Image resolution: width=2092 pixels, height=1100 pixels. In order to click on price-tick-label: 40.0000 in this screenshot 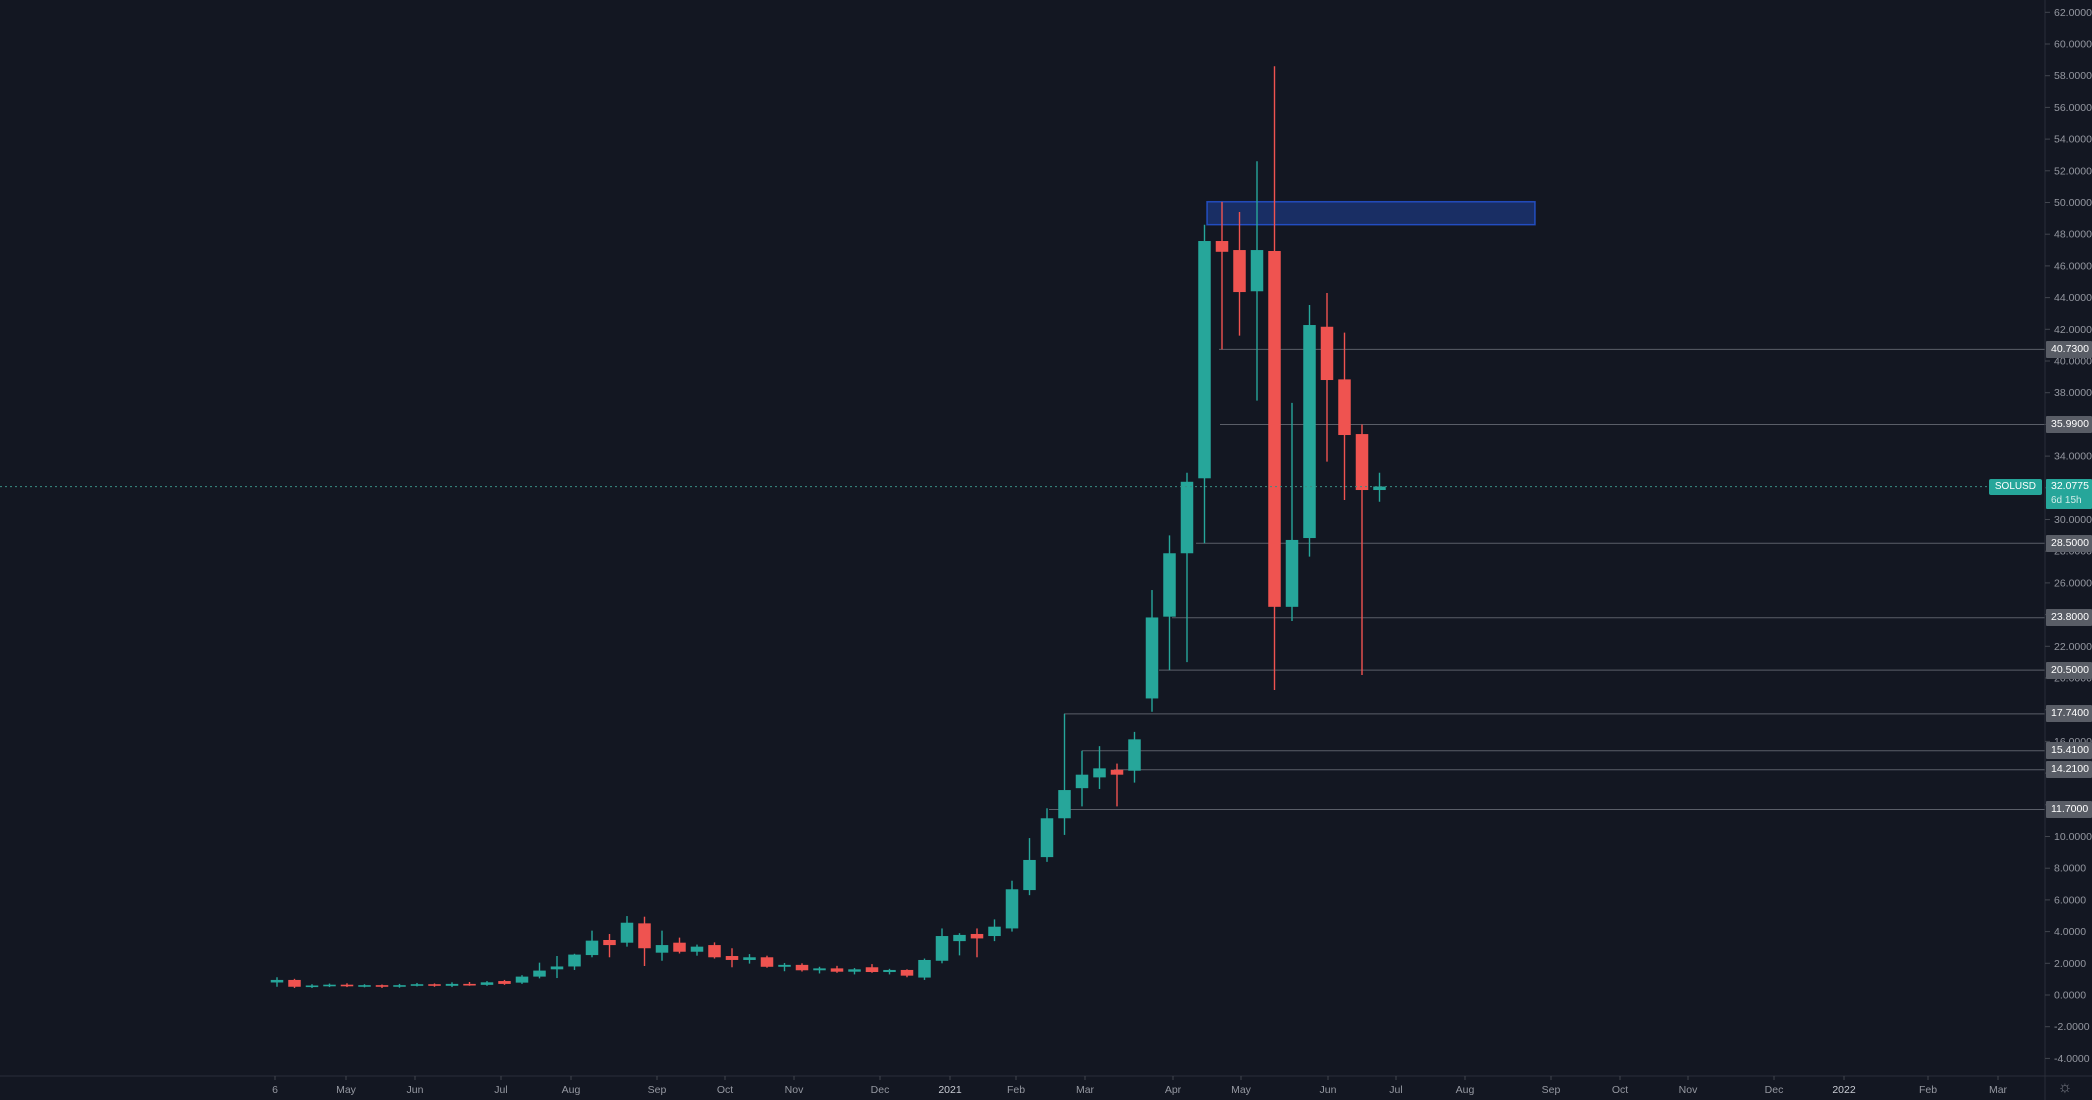, I will do `click(2073, 362)`.